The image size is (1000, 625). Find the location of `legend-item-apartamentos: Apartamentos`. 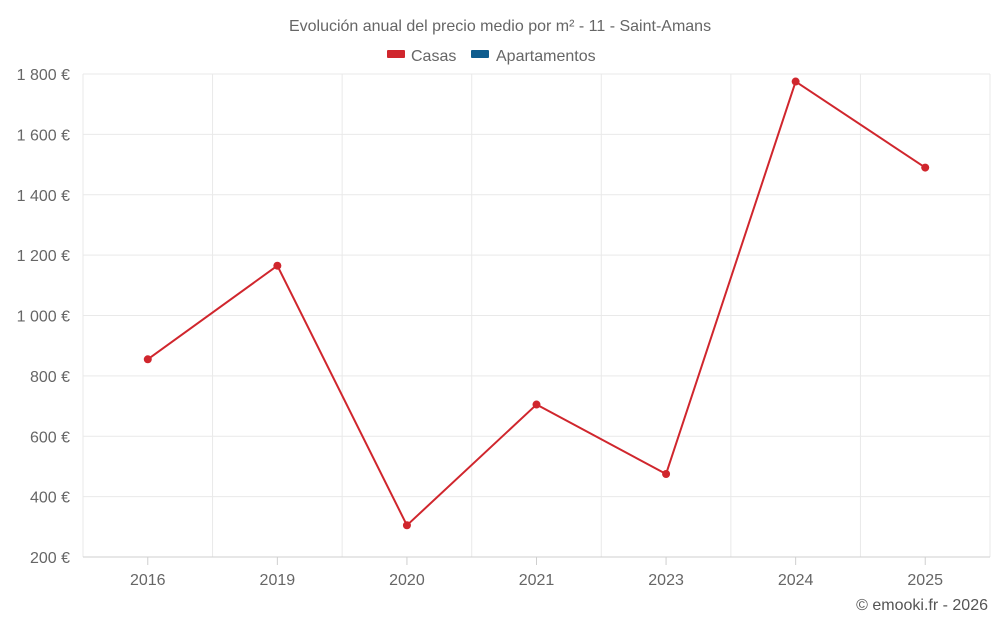

legend-item-apartamentos: Apartamentos is located at coordinates (533, 56).